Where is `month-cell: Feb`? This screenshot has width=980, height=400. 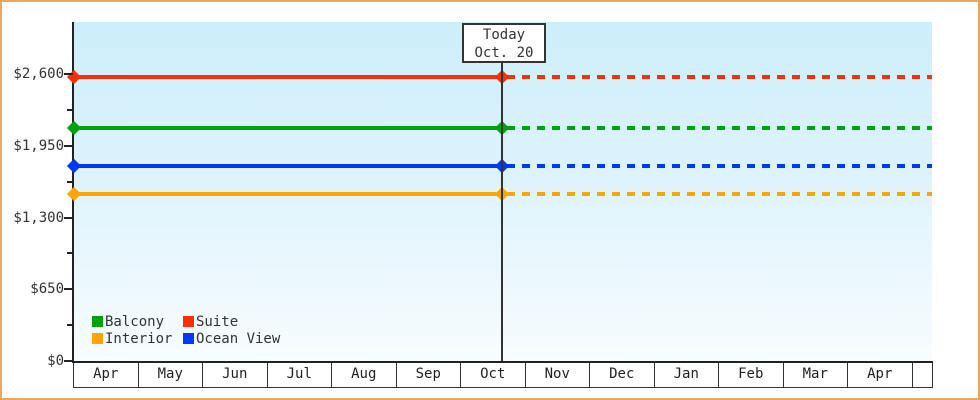
month-cell: Feb is located at coordinates (751, 375).